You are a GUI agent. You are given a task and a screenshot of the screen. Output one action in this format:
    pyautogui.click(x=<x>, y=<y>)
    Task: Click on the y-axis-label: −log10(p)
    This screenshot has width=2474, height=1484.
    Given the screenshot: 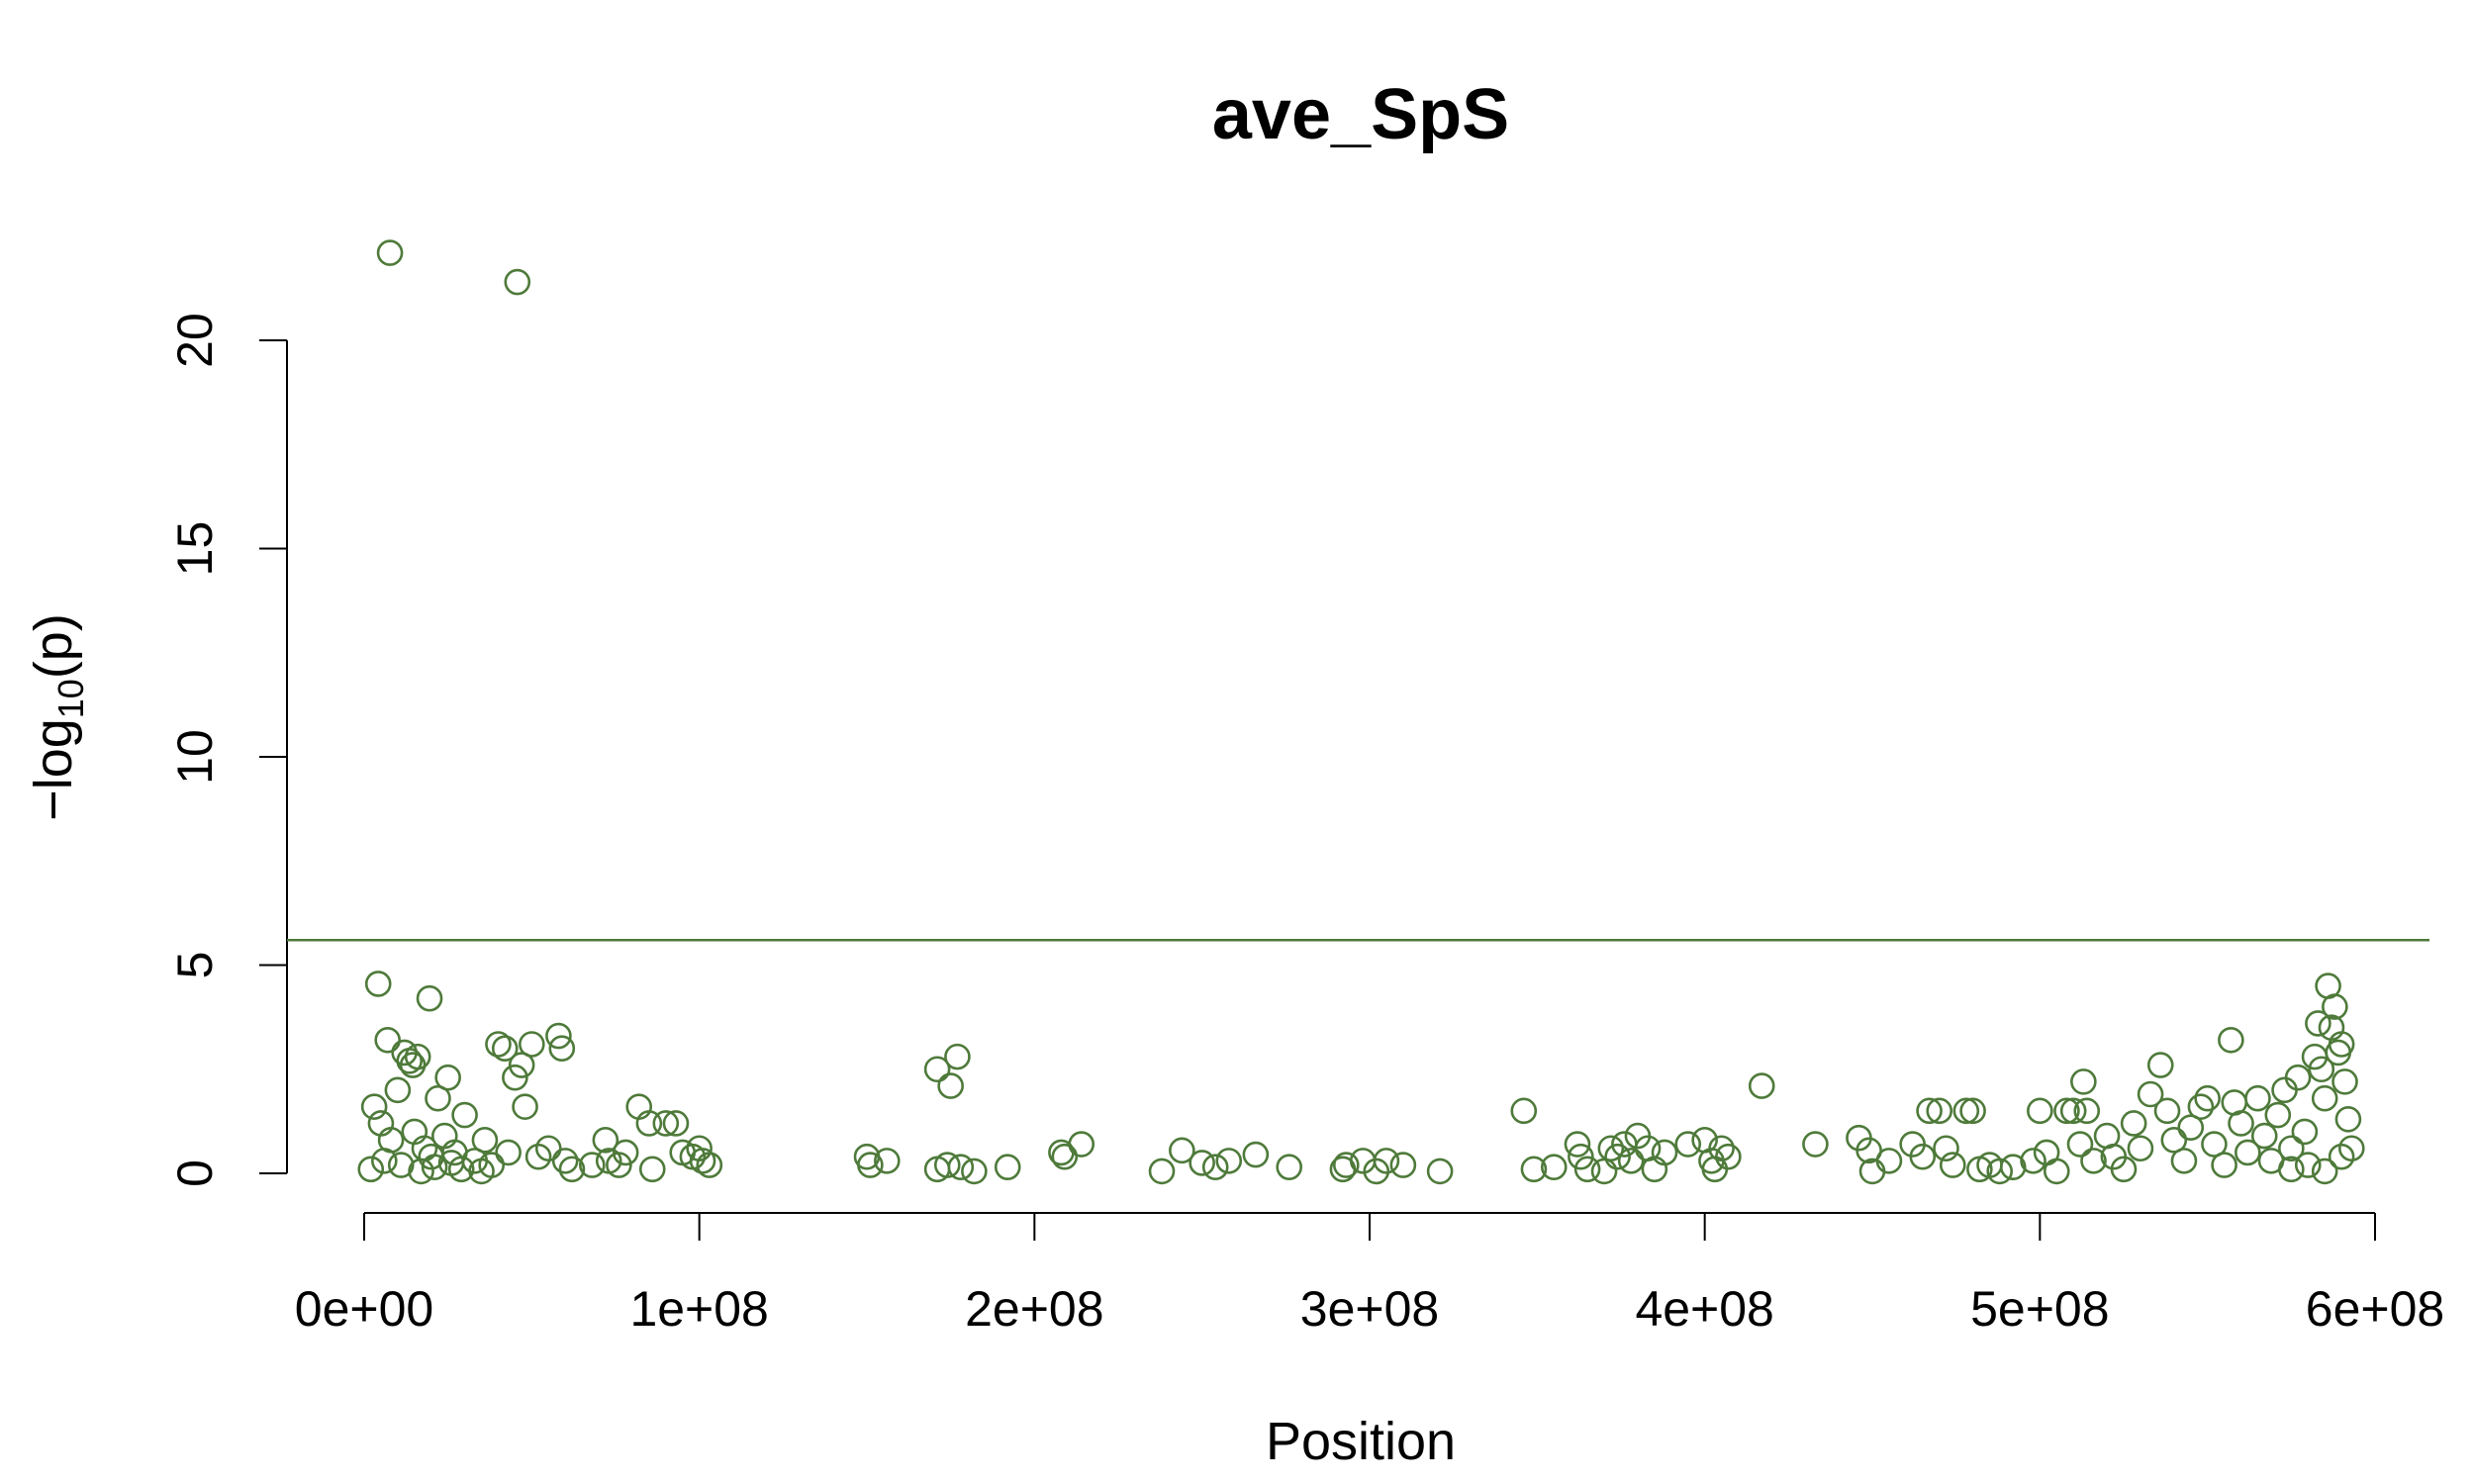 What is the action you would take?
    pyautogui.click(x=58, y=717)
    